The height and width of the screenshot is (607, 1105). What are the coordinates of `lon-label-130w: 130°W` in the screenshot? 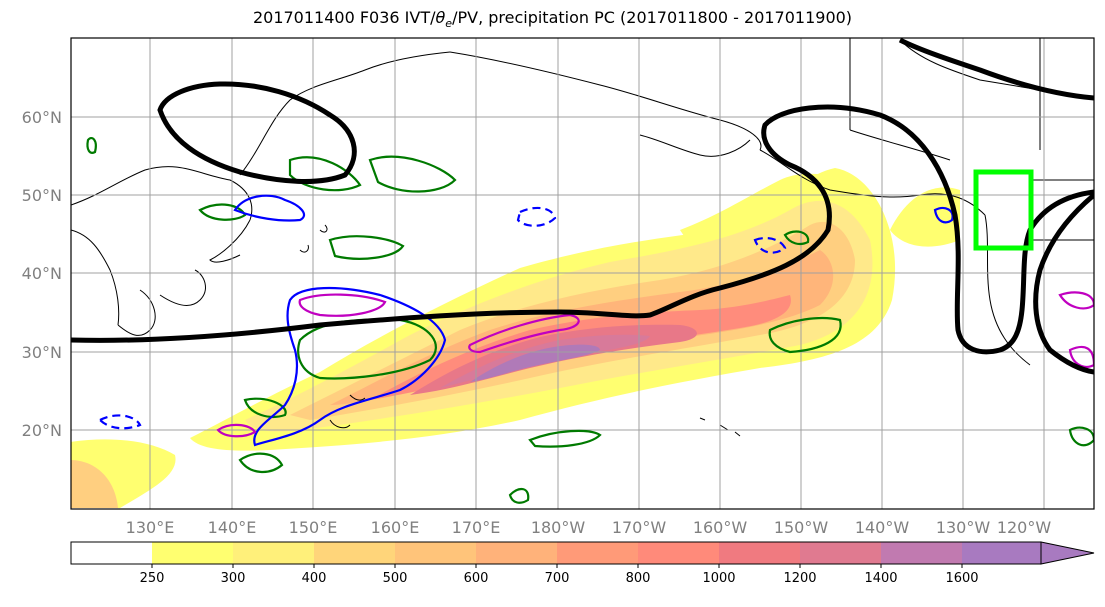 It's located at (963, 527).